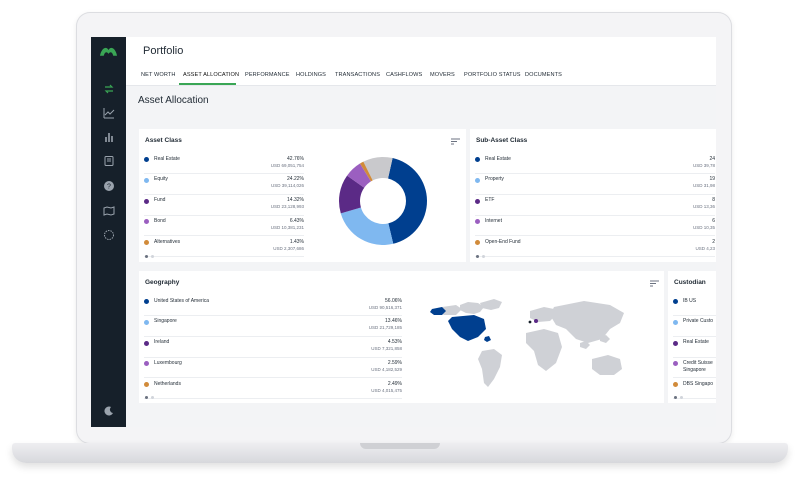 The width and height of the screenshot is (800, 485). What do you see at coordinates (595, 205) in the screenshot?
I see `list-item: ETF 8 USD 13,36` at bounding box center [595, 205].